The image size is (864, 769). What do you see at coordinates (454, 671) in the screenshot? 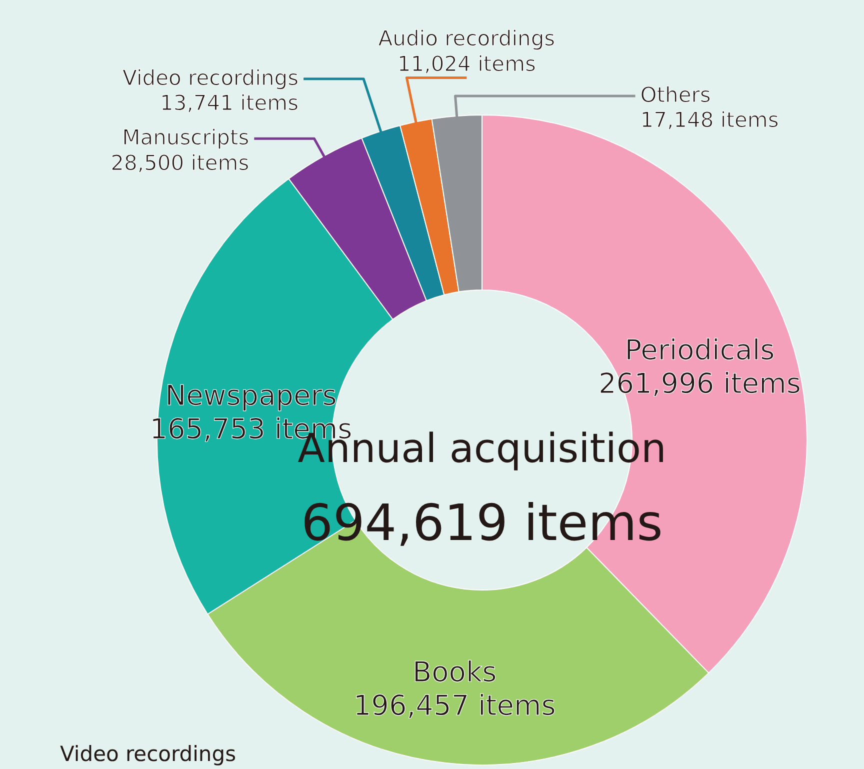
I see `slice-label: Books` at bounding box center [454, 671].